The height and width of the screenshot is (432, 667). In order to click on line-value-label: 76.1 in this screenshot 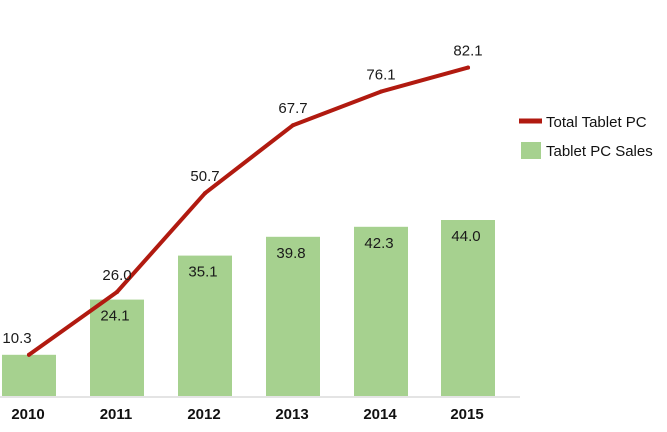, I will do `click(380, 75)`.